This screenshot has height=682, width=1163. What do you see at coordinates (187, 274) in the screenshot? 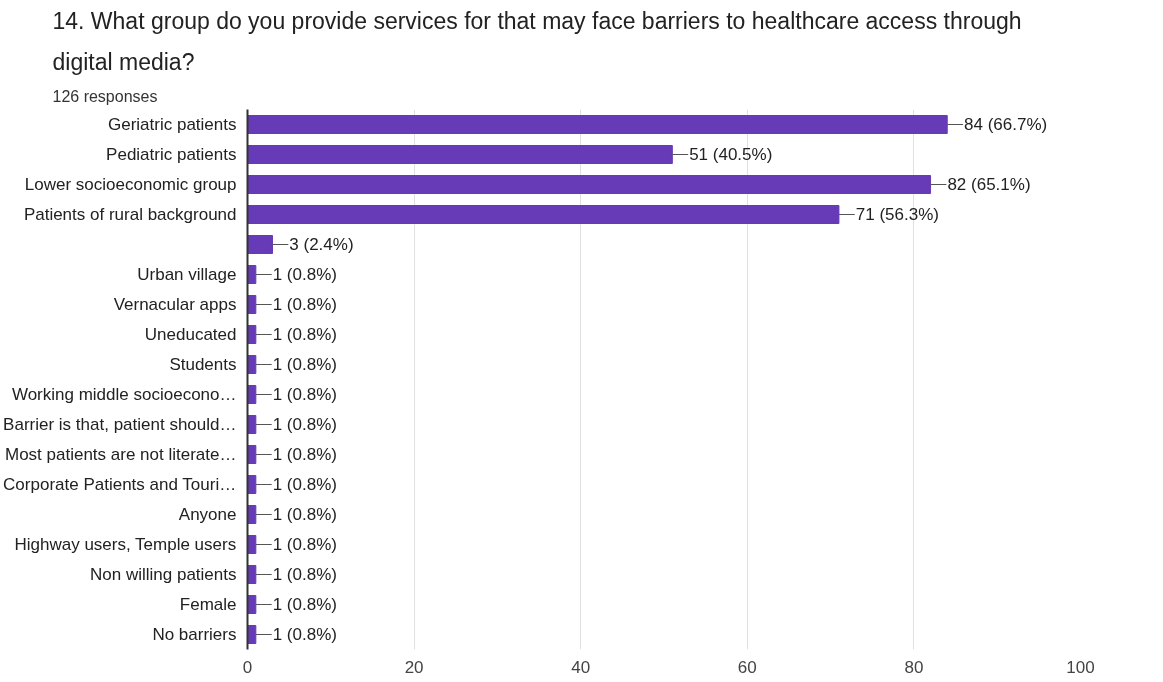
I see `y-tick-label: Urban village` at bounding box center [187, 274].